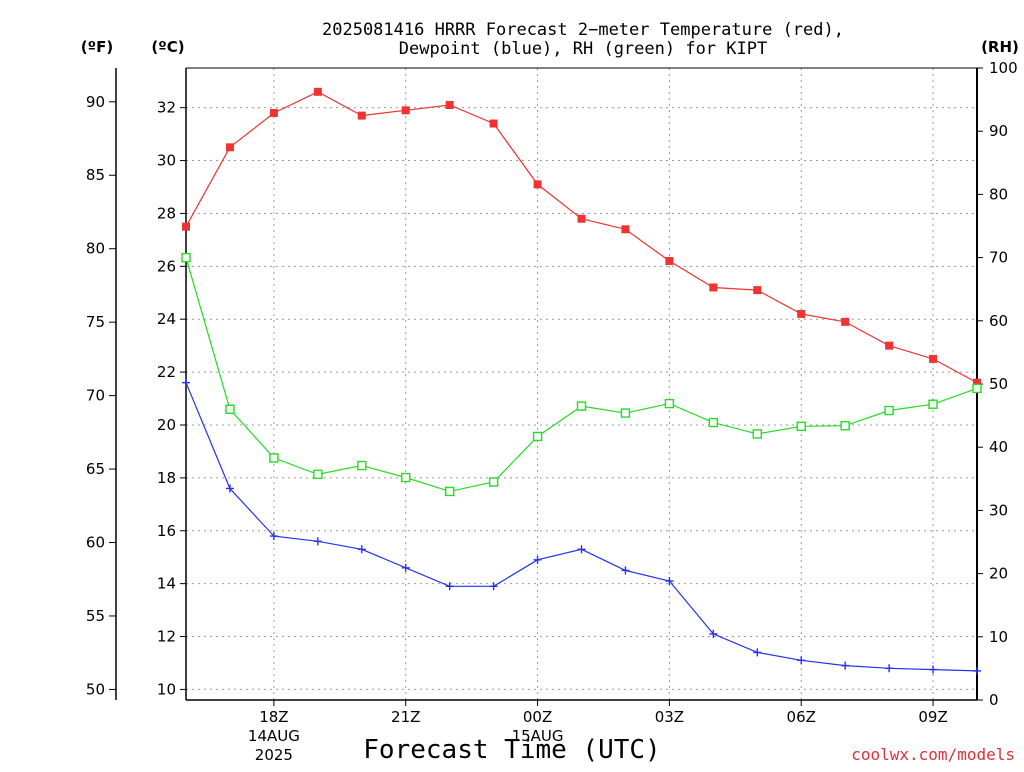  Describe the element at coordinates (583, 49) in the screenshot. I see `chart-title-line2: Dewpoint (blue), RH (green) for KIPT` at that location.